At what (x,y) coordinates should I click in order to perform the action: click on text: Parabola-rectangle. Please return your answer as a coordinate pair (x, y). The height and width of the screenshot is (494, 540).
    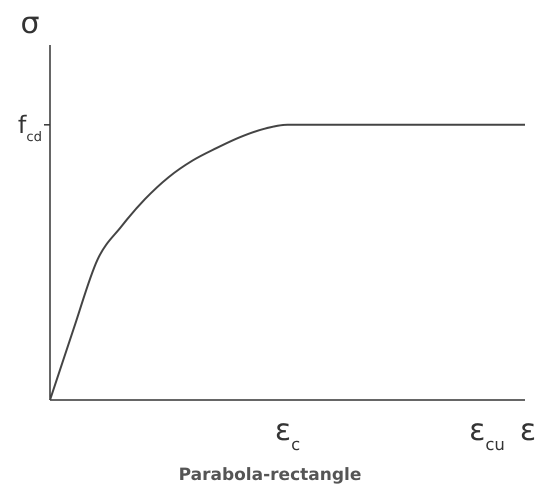
    Looking at the image, I should click on (270, 475).